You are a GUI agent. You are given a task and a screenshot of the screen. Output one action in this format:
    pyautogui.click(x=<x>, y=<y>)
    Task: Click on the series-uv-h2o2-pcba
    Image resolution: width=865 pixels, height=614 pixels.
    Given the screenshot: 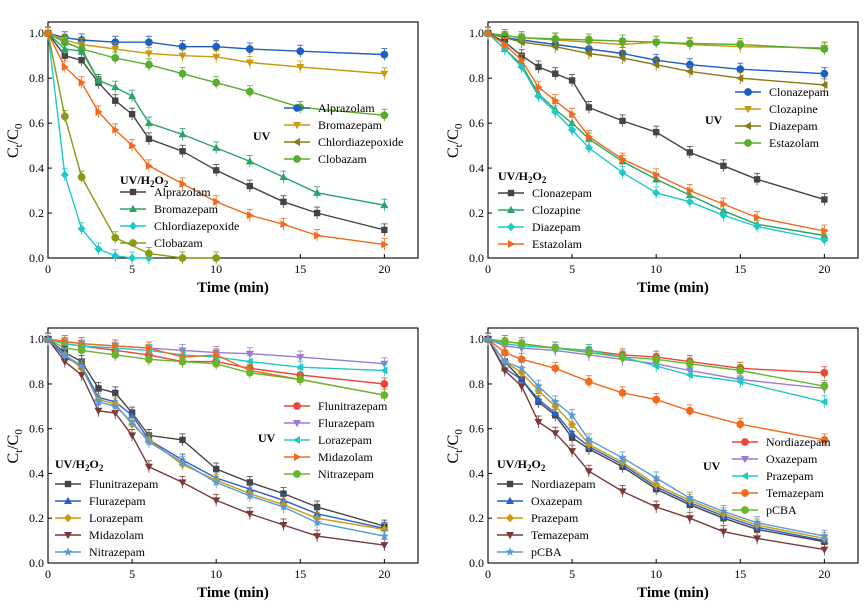 What is the action you would take?
    pyautogui.click(x=656, y=437)
    